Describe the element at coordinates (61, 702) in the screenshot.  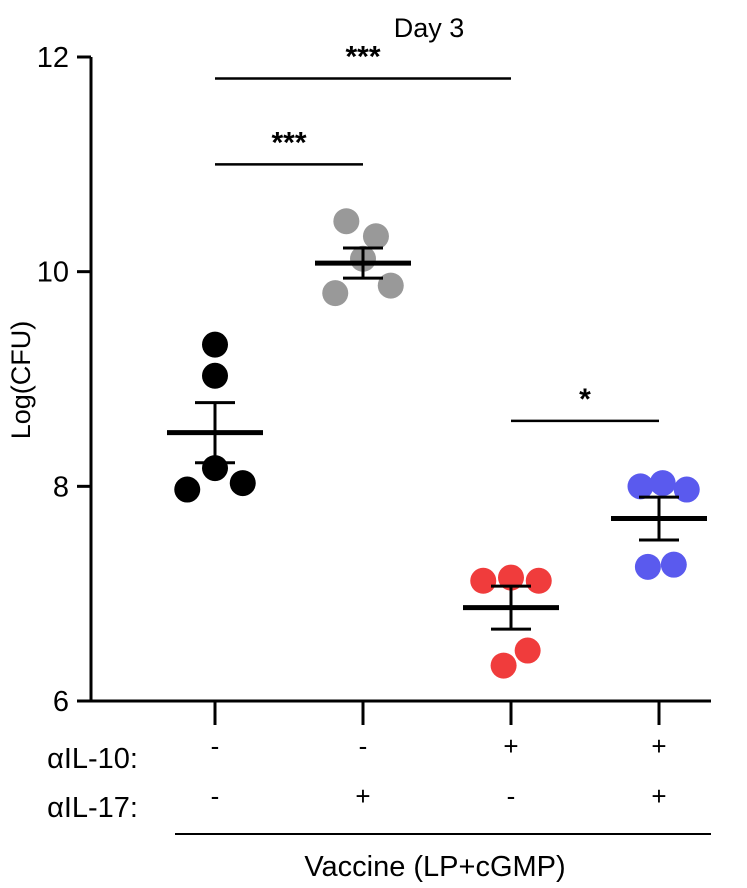
I see `y-tick-label: 6` at that location.